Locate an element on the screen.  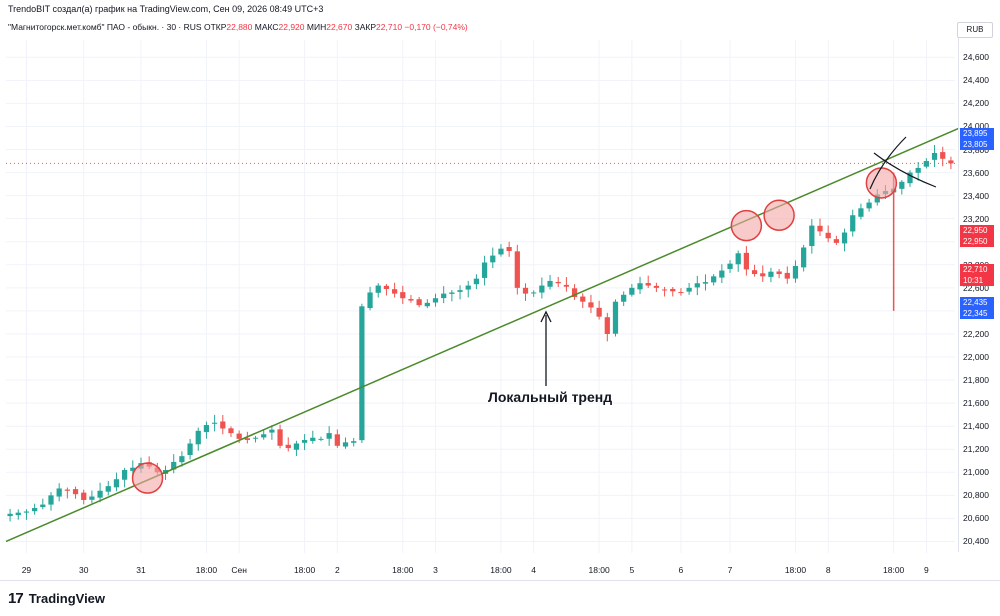
y-tick-label: 21,200 is located at coordinates (976, 449).